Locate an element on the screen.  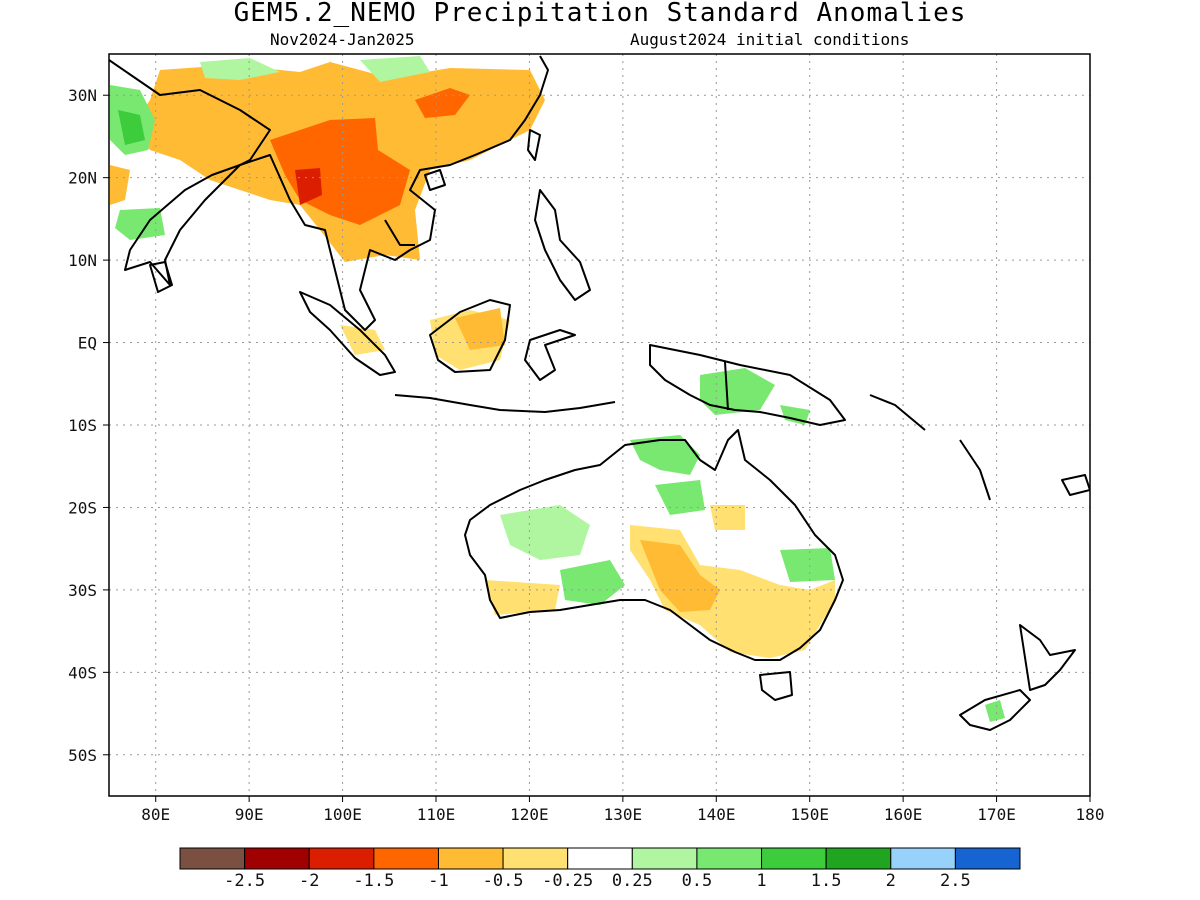
lon-tick-label: 100E is located at coordinates (342, 814).